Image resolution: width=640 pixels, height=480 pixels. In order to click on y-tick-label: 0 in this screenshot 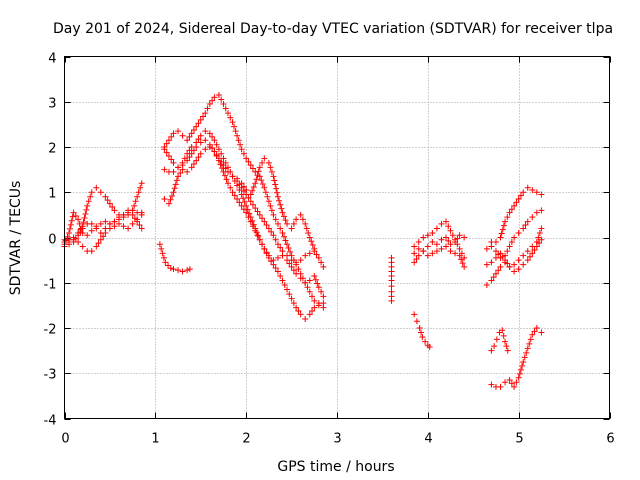, I will do `click(52, 240)`.